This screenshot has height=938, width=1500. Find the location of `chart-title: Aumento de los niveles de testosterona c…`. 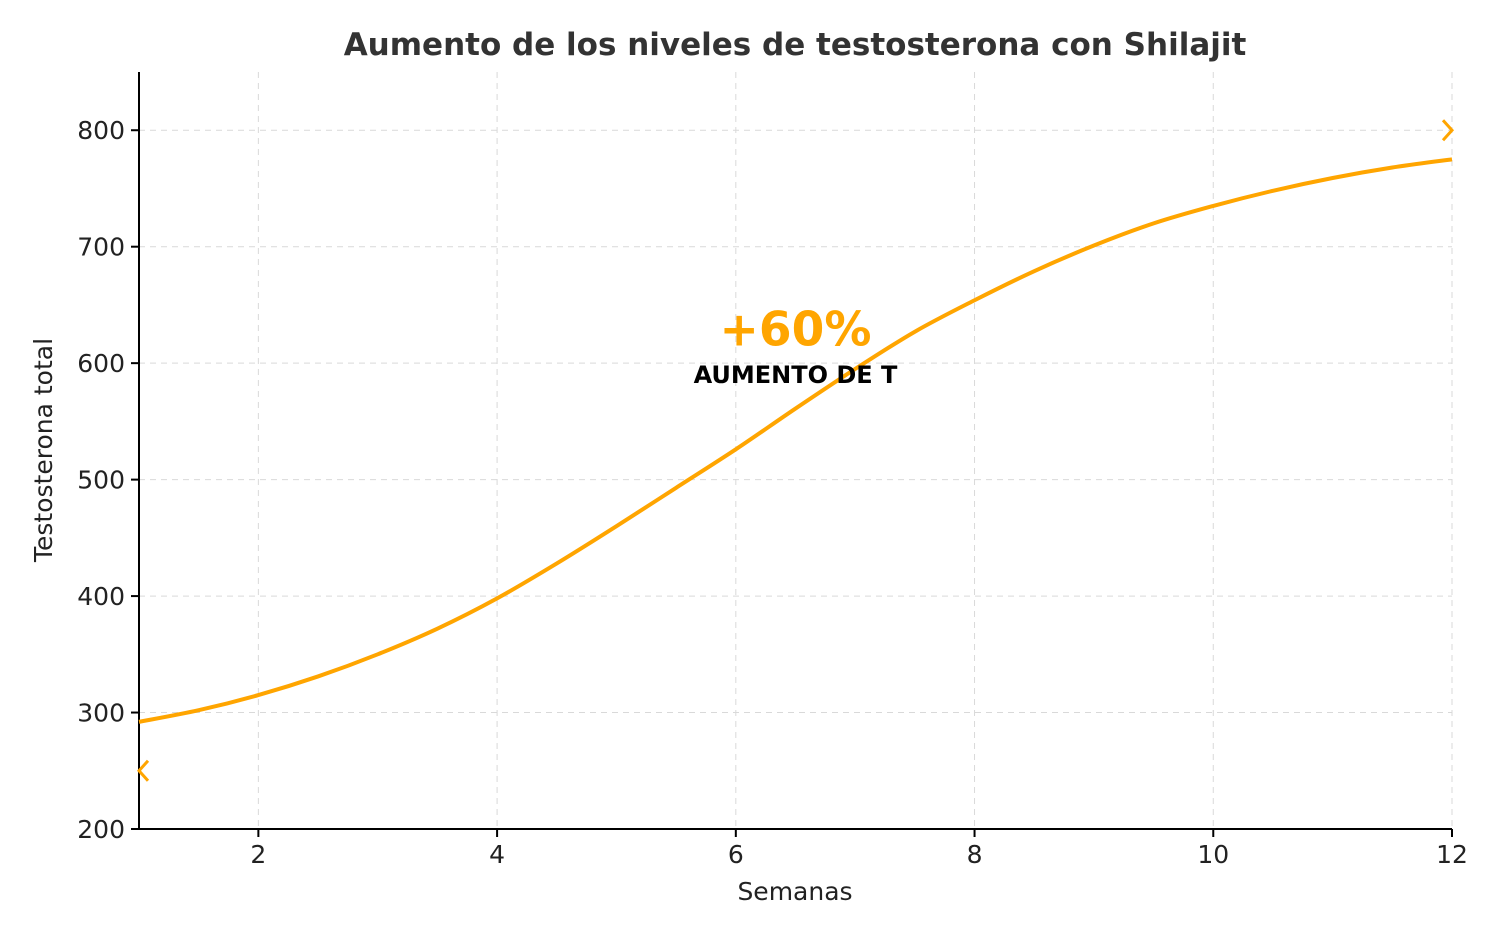

chart-title: Aumento de los niveles de testosterona c… is located at coordinates (795, 45).